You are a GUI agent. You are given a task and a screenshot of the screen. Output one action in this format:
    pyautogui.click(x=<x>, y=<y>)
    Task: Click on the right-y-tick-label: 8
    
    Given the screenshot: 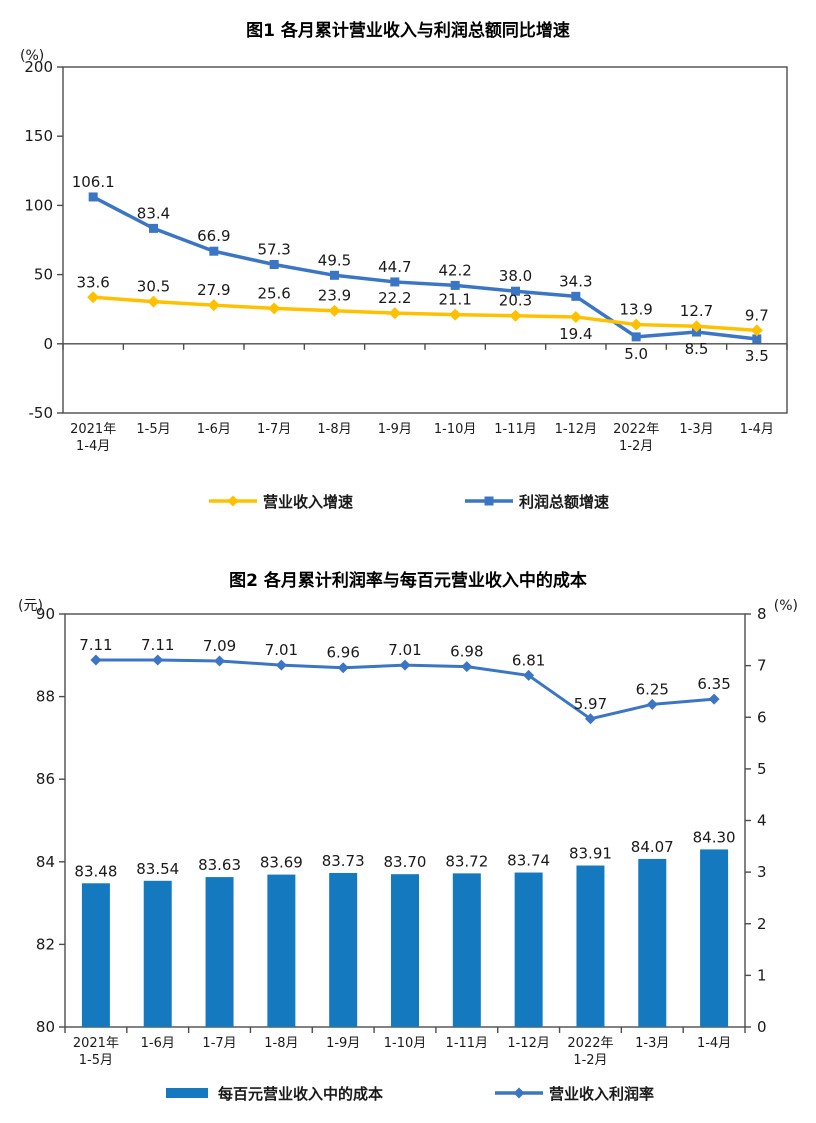 What is the action you would take?
    pyautogui.click(x=762, y=614)
    